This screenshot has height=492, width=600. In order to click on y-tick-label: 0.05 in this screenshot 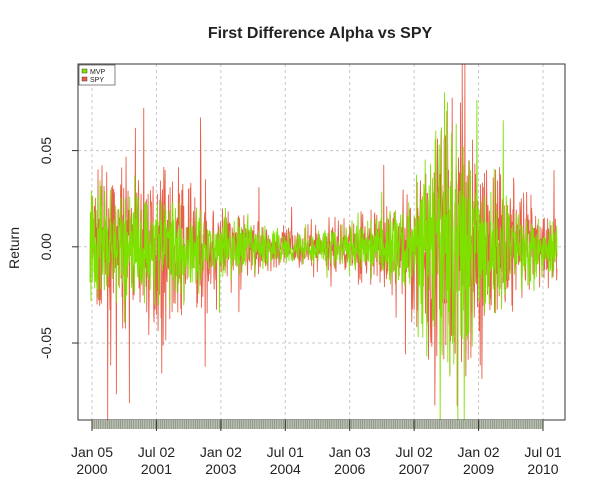, I will do `click(46, 150)`.